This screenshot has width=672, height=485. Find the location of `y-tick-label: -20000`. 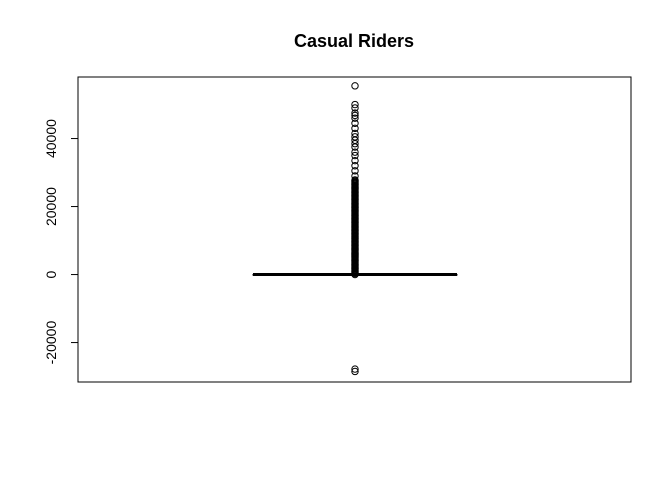

y-tick-label: -20000 is located at coordinates (51, 343).